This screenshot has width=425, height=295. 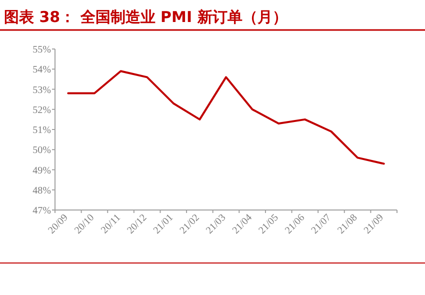 I want to click on y-tick-label: 52%, so click(x=41, y=110).